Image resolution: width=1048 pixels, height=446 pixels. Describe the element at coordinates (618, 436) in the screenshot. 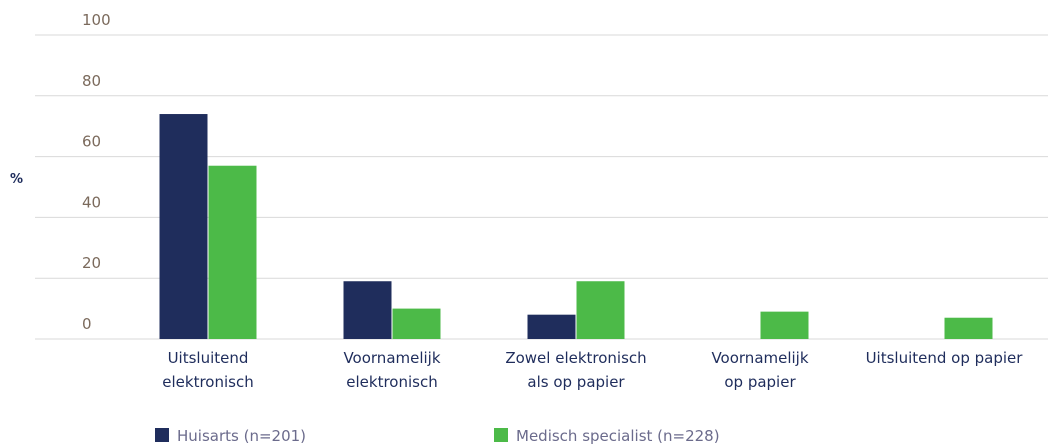

I see `legend-label: Medisch specialist (n=228)` at that location.